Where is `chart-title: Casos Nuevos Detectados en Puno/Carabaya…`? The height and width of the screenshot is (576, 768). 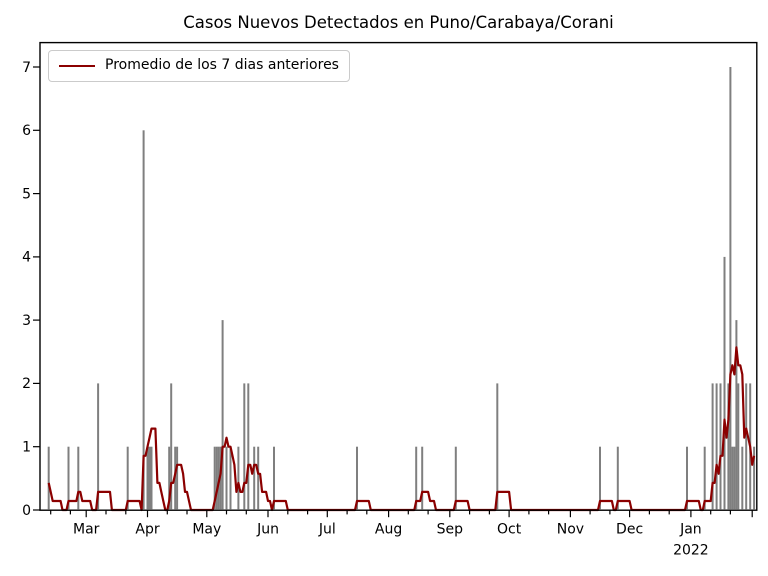
chart-title: Casos Nuevos Detectados en Puno/Carabaya… is located at coordinates (398, 22).